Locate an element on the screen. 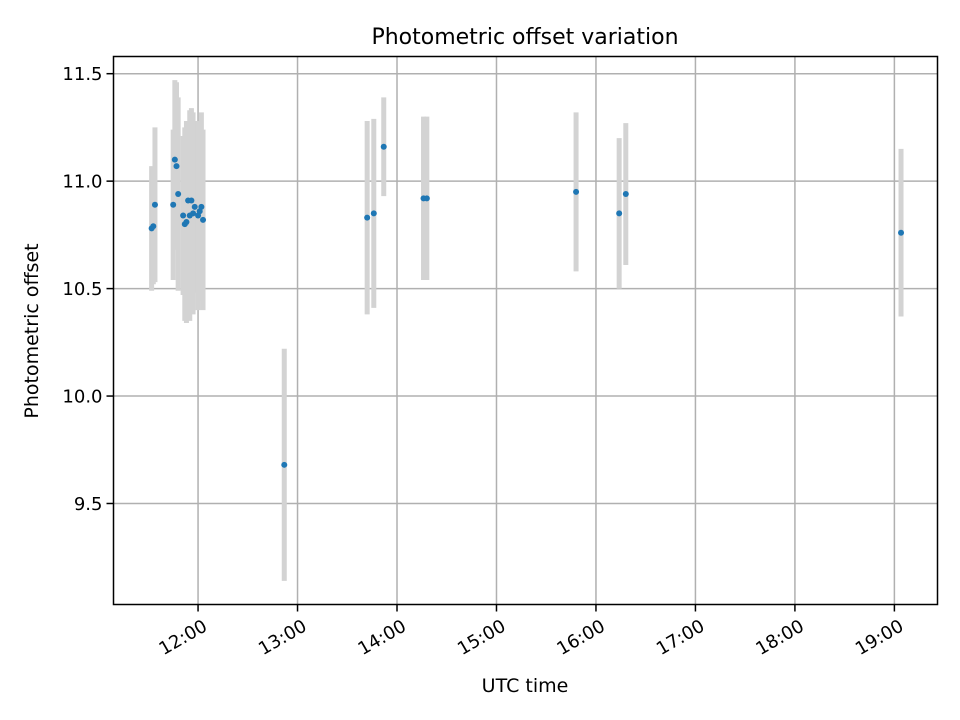  y-axis-label: Photometric offset is located at coordinates (32, 330).